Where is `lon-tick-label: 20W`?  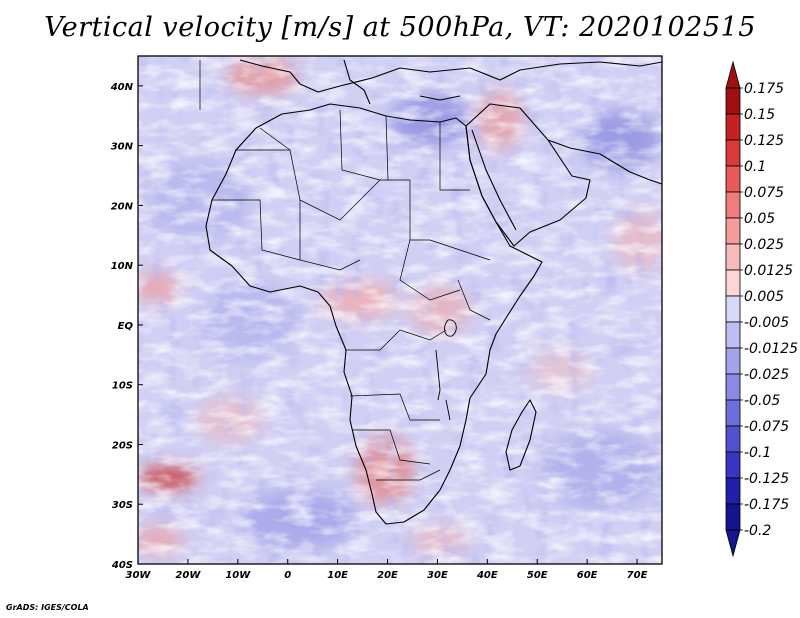
lon-tick-label: 20W is located at coordinates (188, 575).